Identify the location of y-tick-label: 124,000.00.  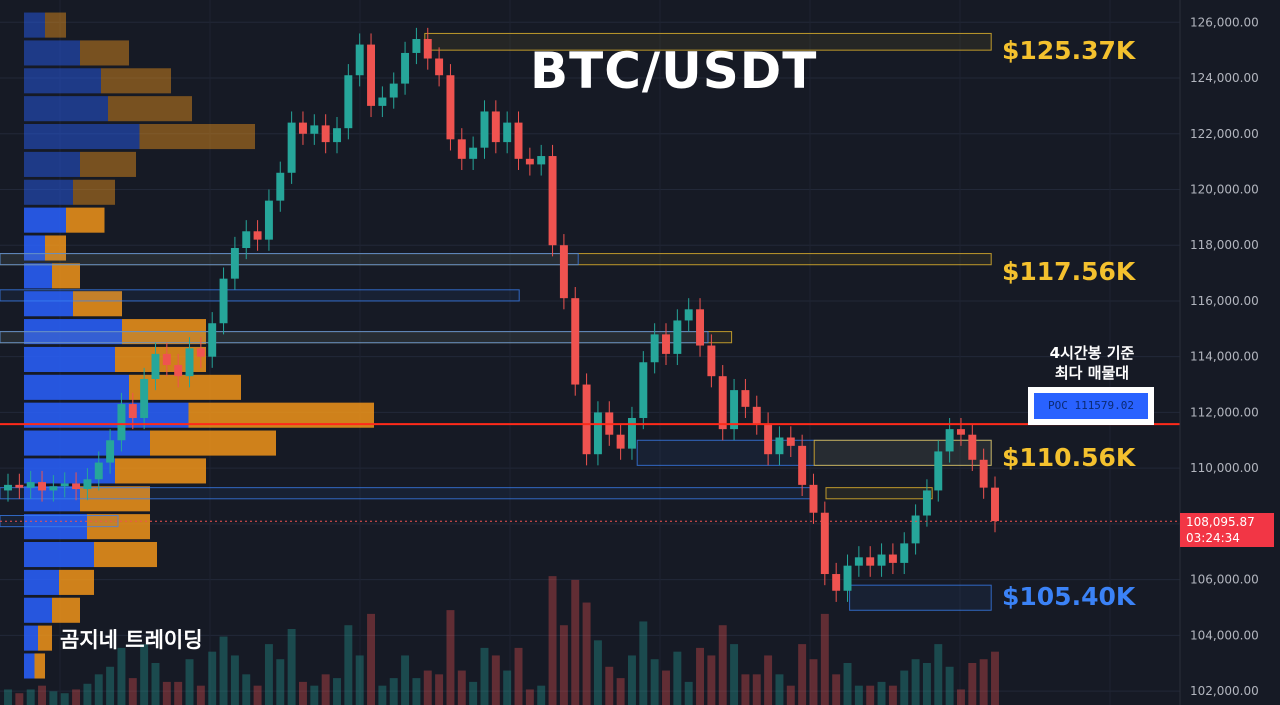
(1224, 78).